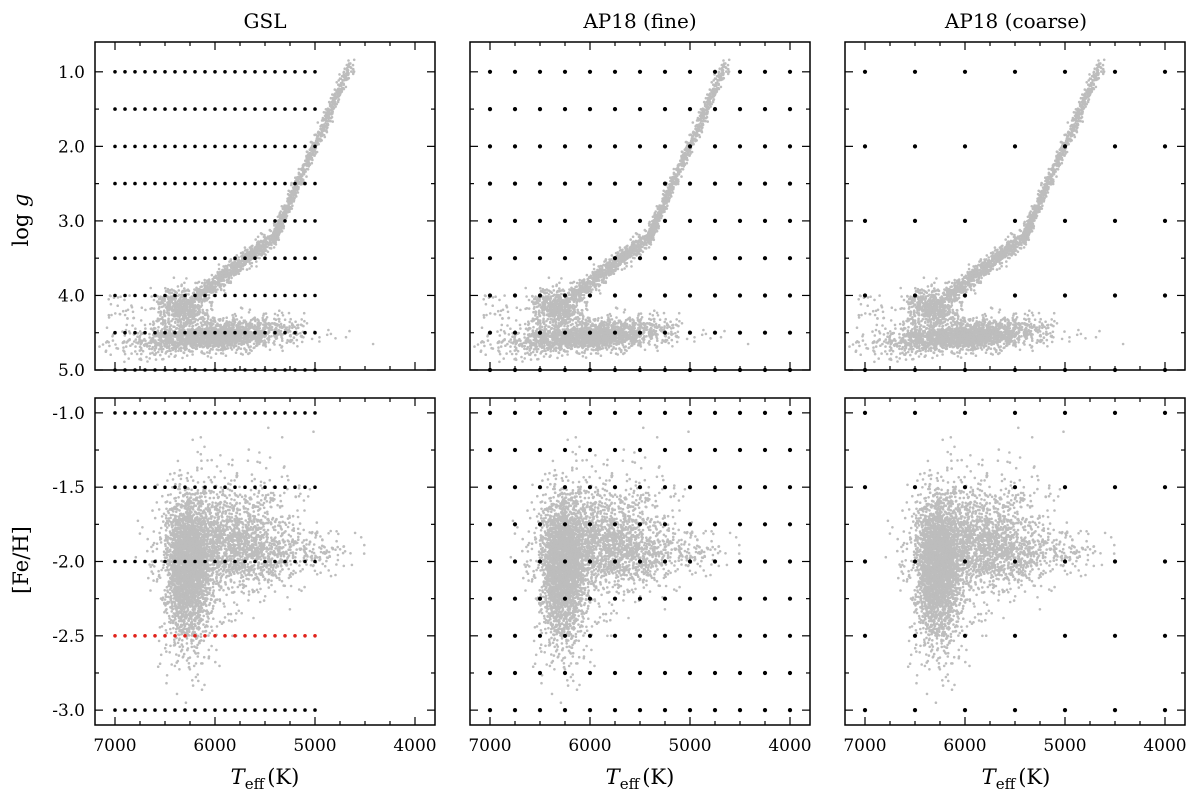  I want to click on y-tick-label: 3.0, so click(71, 222).